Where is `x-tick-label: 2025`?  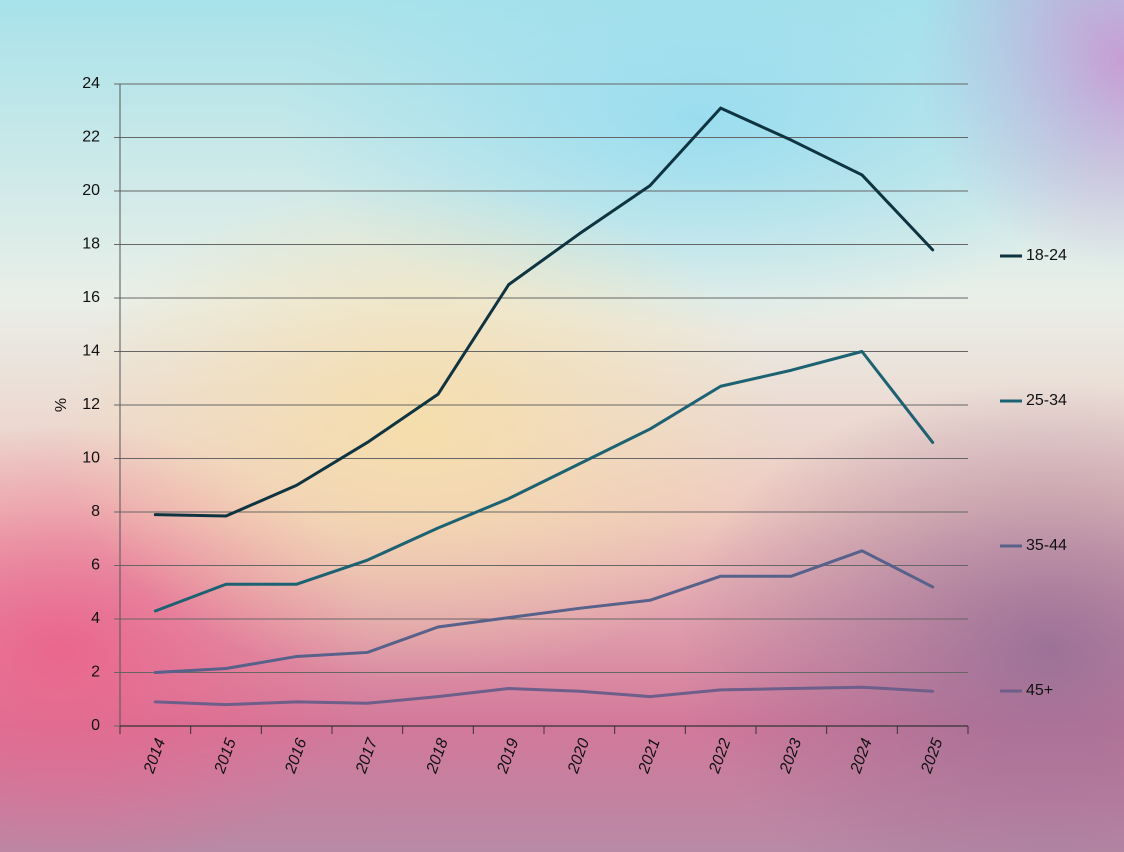 x-tick-label: 2025 is located at coordinates (932, 756).